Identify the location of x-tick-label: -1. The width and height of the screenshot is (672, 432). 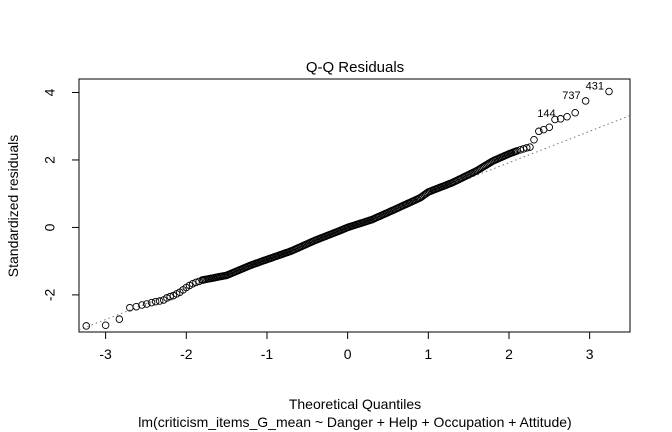
(267, 354).